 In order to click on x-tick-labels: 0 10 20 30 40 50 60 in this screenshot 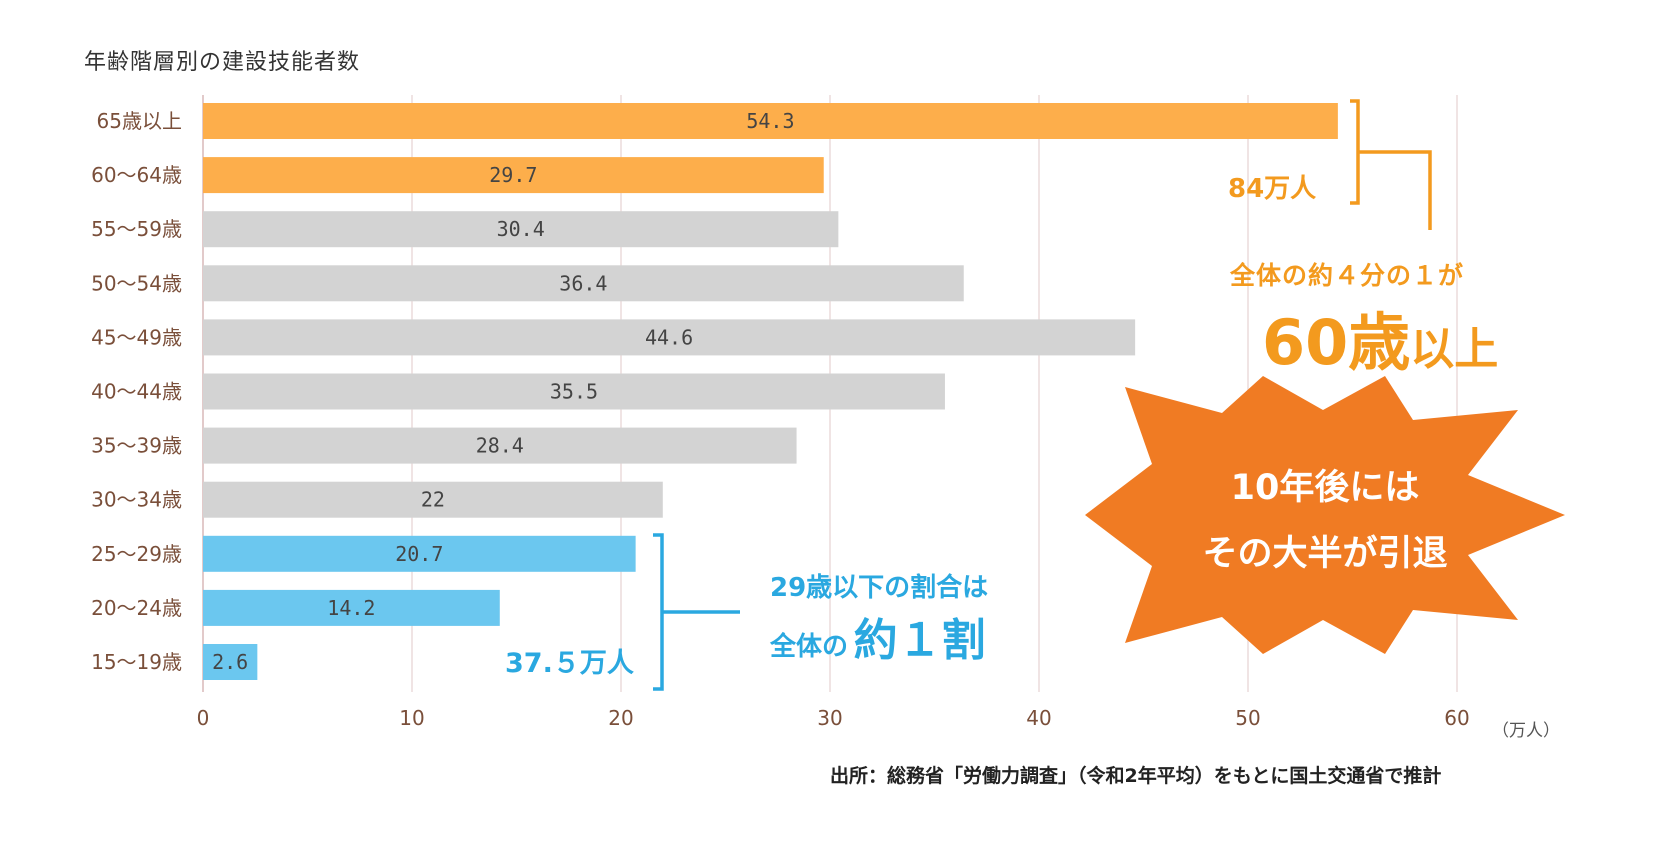, I will do `click(833, 718)`.